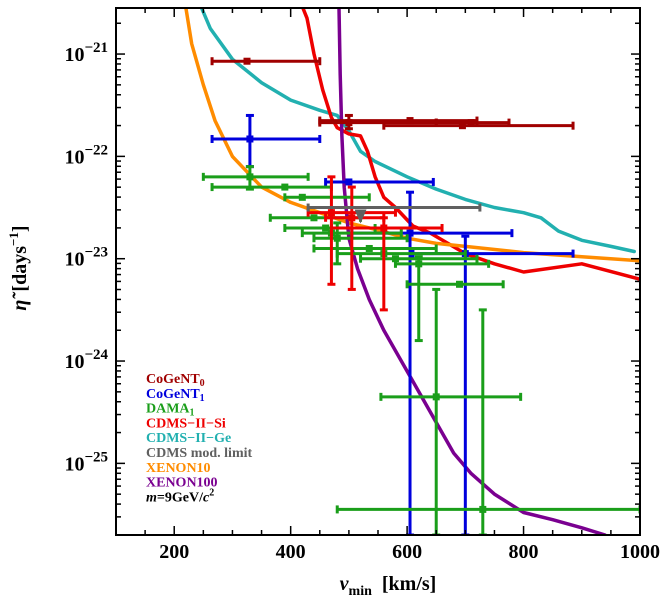  What do you see at coordinates (361, 591) in the screenshot?
I see `x-axis-title-sub: min` at bounding box center [361, 591].